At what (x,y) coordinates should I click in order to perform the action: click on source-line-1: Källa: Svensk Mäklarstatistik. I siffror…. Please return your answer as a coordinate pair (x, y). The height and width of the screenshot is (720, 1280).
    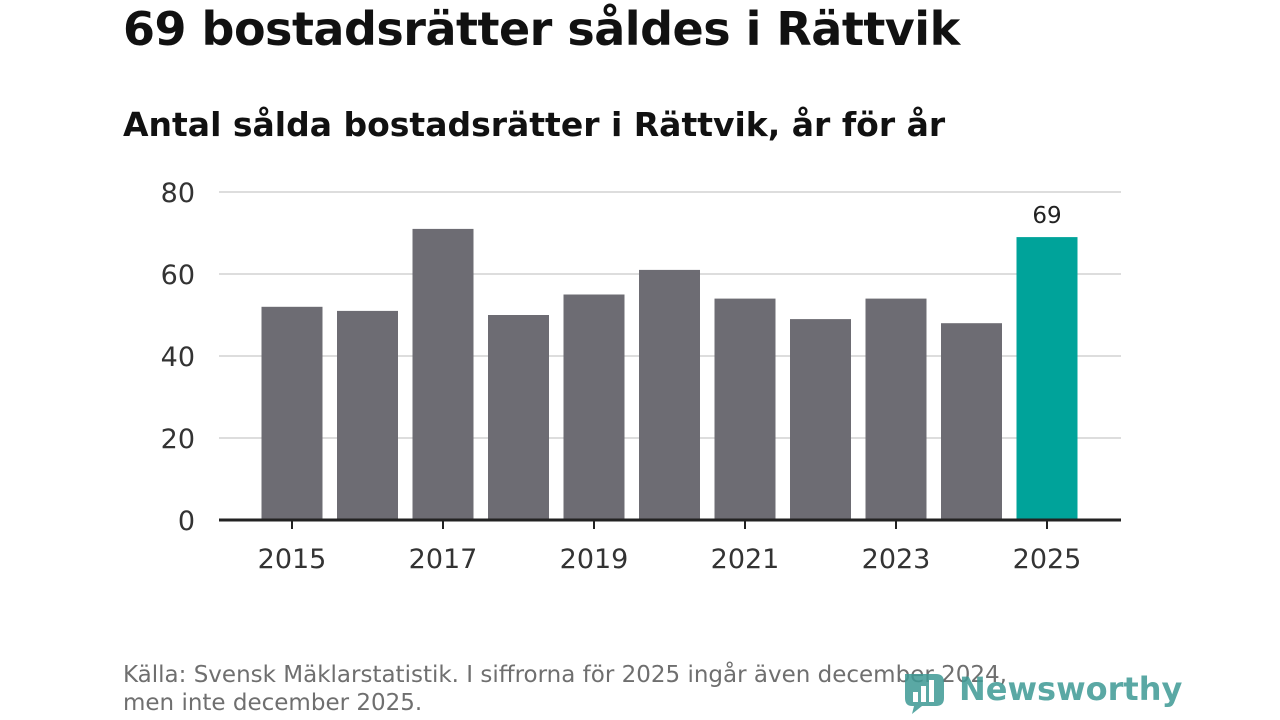
    Looking at the image, I should click on (565, 675).